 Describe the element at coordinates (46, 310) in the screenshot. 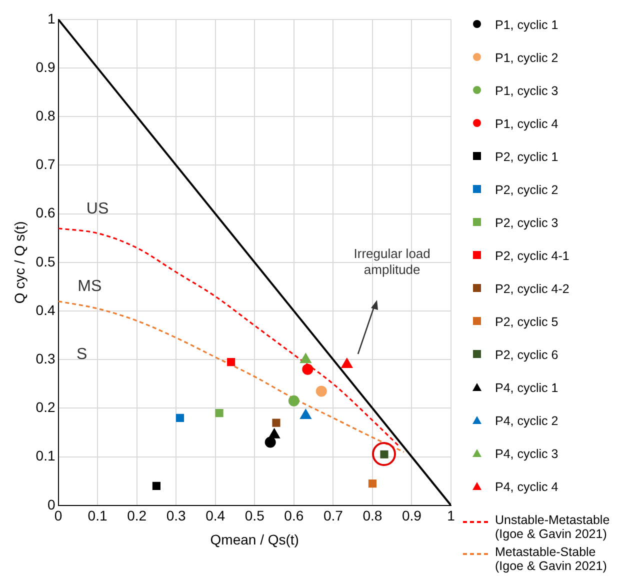

I see `y-tick-label: 0.4` at that location.